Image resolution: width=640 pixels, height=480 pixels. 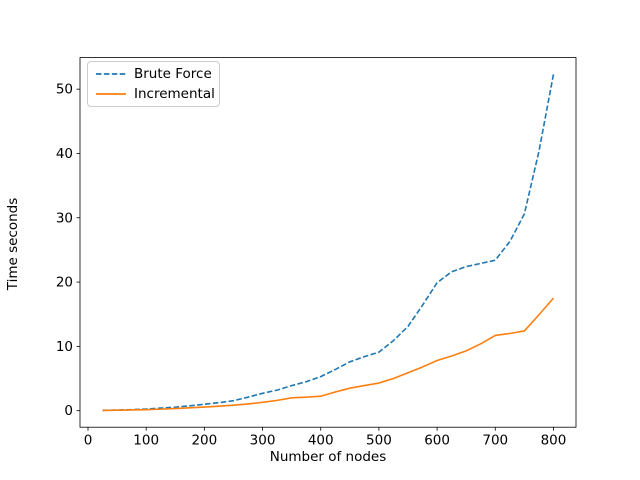 I want to click on x-tick-label: 400, so click(x=321, y=441).